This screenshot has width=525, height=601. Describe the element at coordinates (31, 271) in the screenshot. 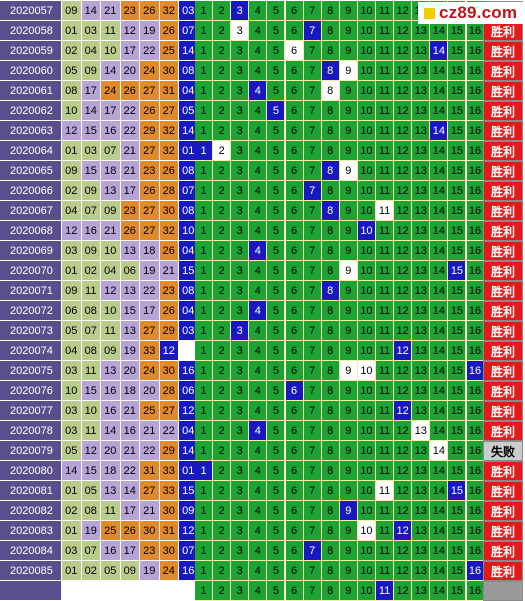

I see `period-cell: 2020070` at that location.